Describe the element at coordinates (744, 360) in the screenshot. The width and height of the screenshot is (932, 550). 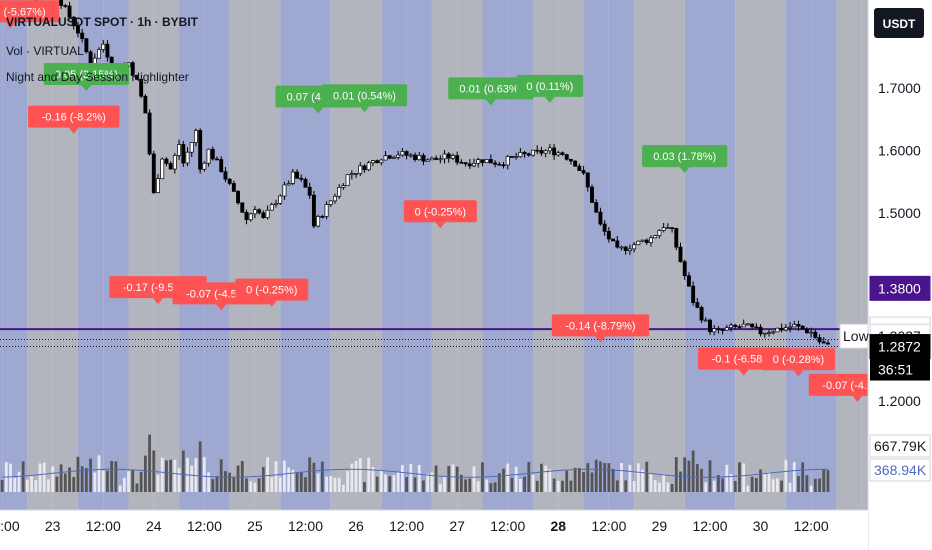
I see `label-text: -0.1 (-6.58%)` at that location.